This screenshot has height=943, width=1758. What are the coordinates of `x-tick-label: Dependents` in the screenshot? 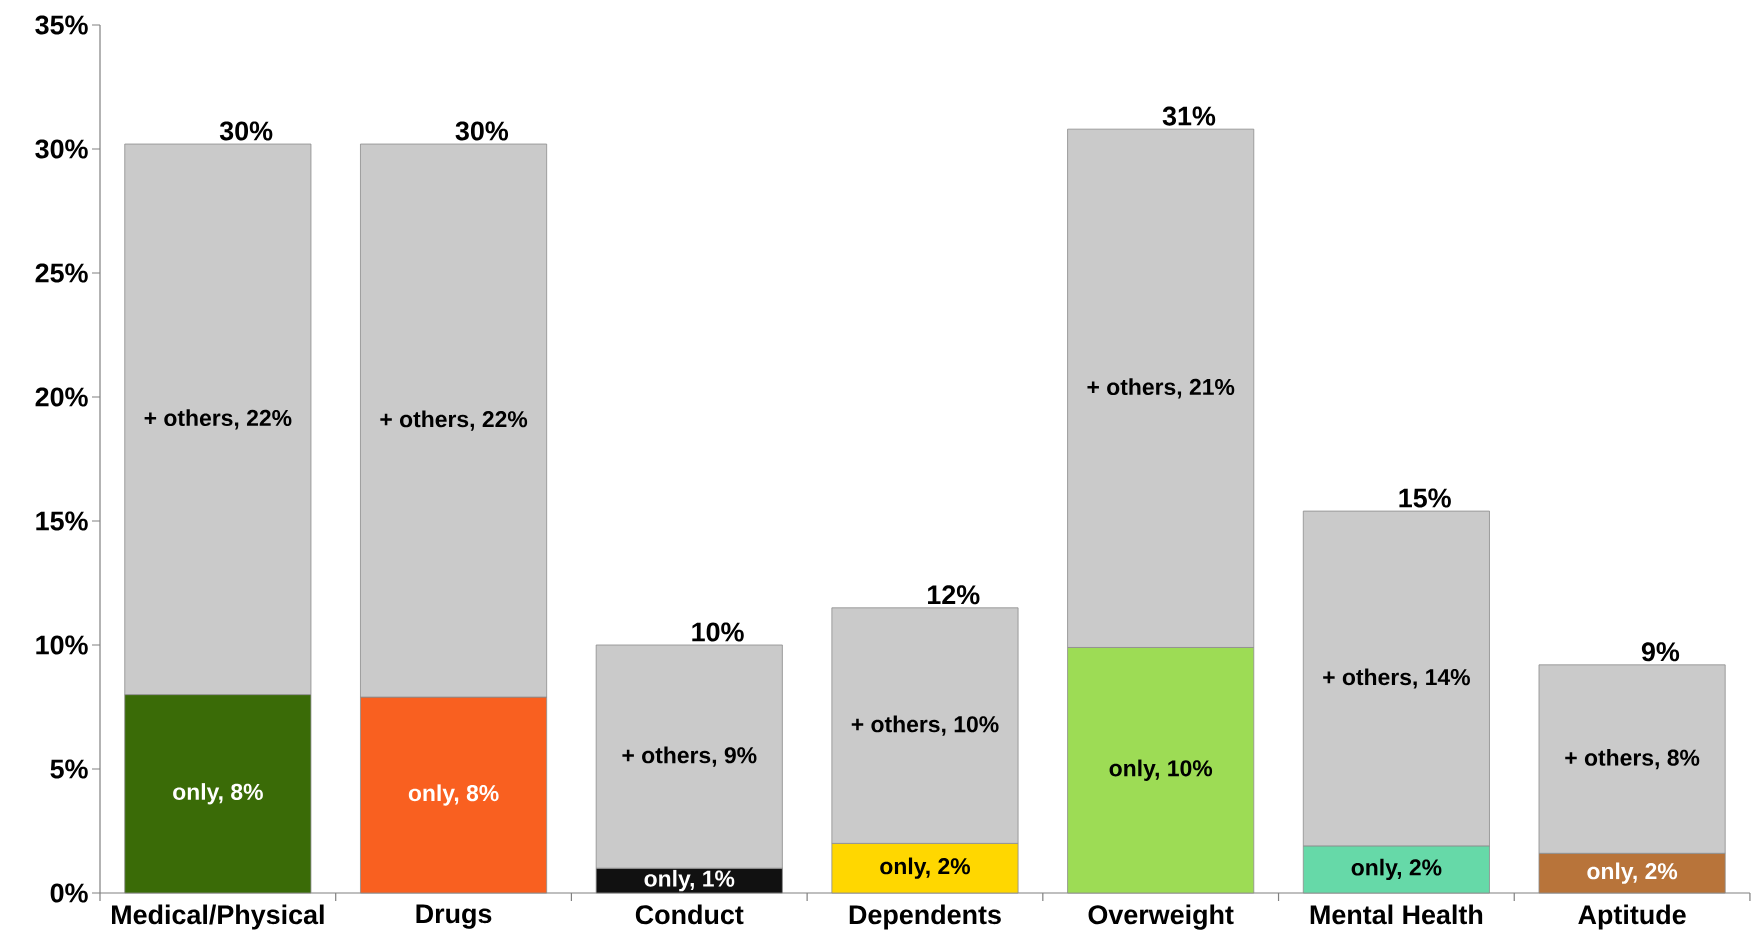 It's located at (925, 917).